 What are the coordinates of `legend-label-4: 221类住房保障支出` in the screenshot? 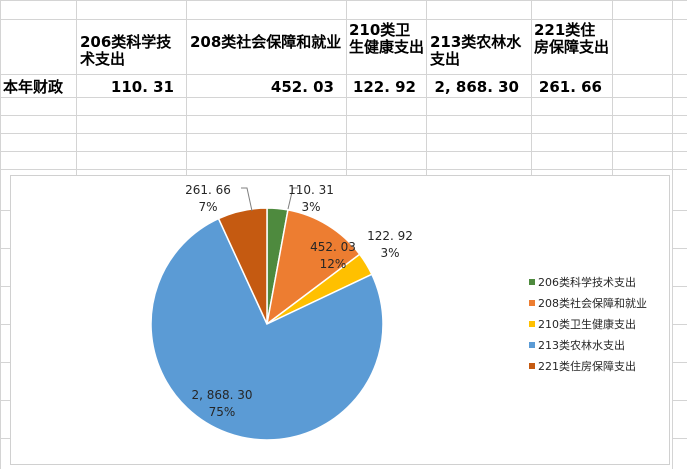 It's located at (587, 366).